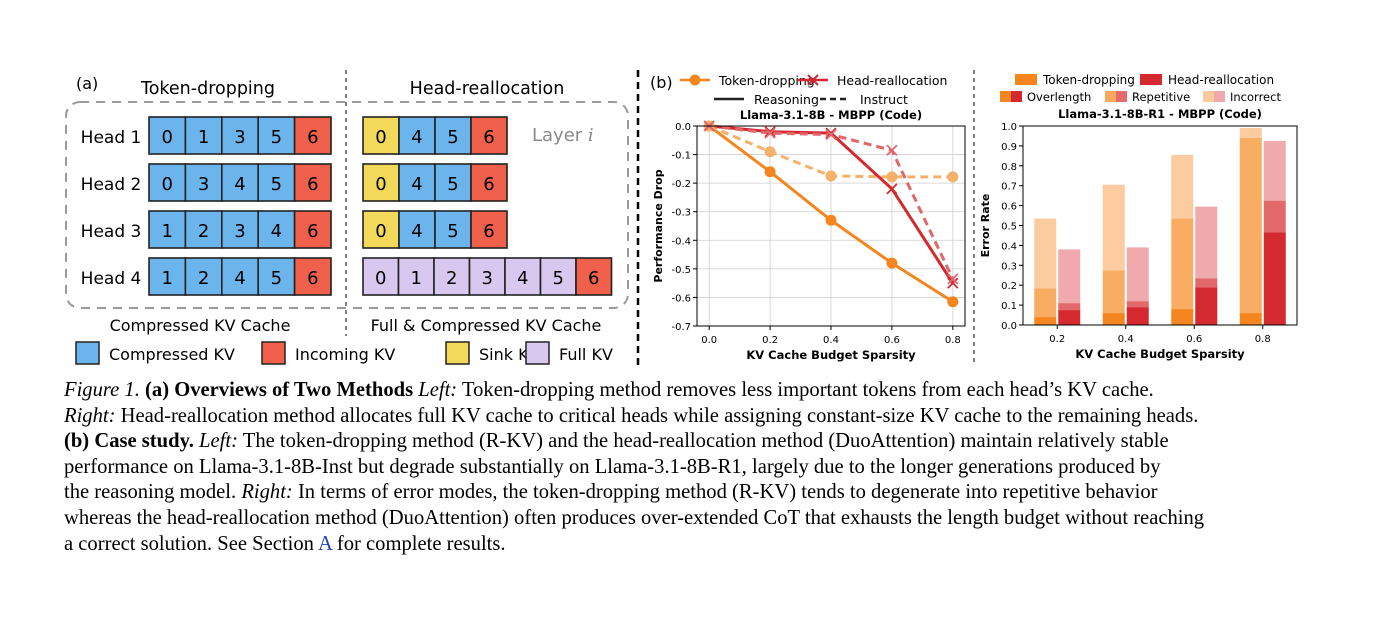  What do you see at coordinates (1255, 97) in the screenshot?
I see `legend-label: Incorrect` at bounding box center [1255, 97].